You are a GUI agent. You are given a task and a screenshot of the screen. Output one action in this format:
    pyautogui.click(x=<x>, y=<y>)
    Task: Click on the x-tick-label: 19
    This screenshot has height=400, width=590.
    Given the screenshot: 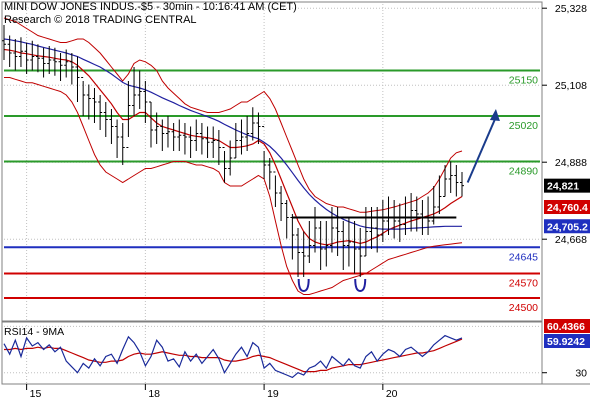 What is the action you would take?
    pyautogui.click(x=273, y=394)
    